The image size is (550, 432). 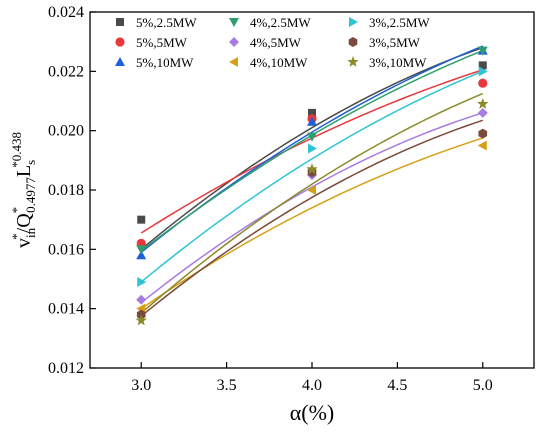 I want to click on x-tick-label: 4.0, so click(x=312, y=385).